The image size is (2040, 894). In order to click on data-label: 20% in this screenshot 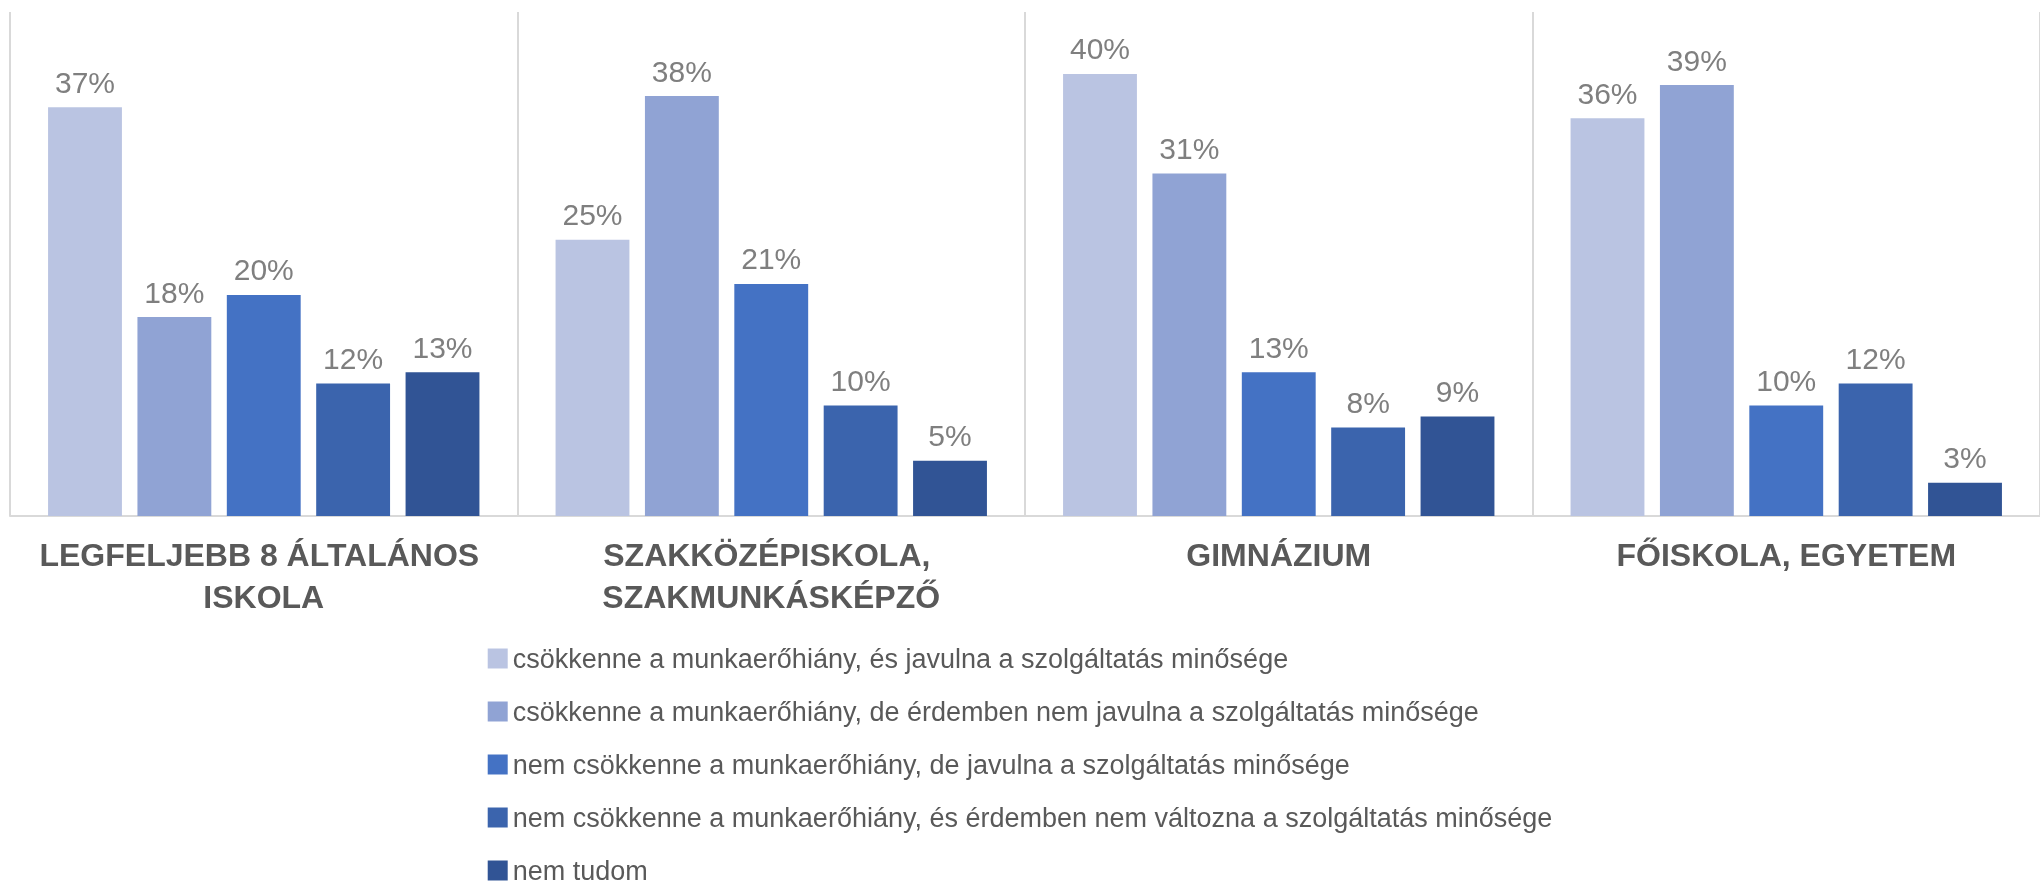, I will do `click(263, 270)`.